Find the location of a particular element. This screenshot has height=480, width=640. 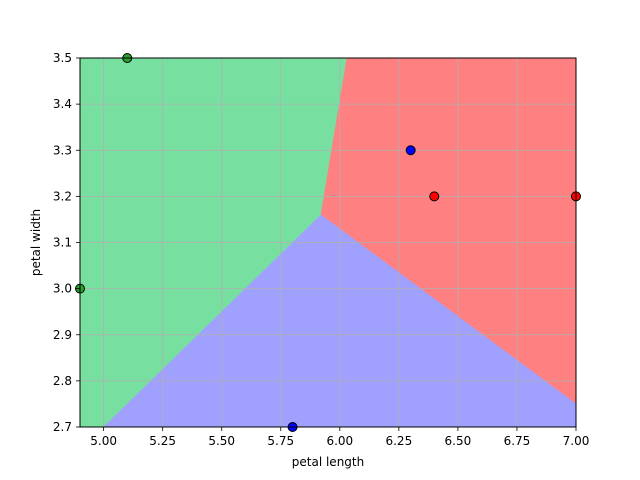

y-tick-label: 3.1 is located at coordinates (62, 243).